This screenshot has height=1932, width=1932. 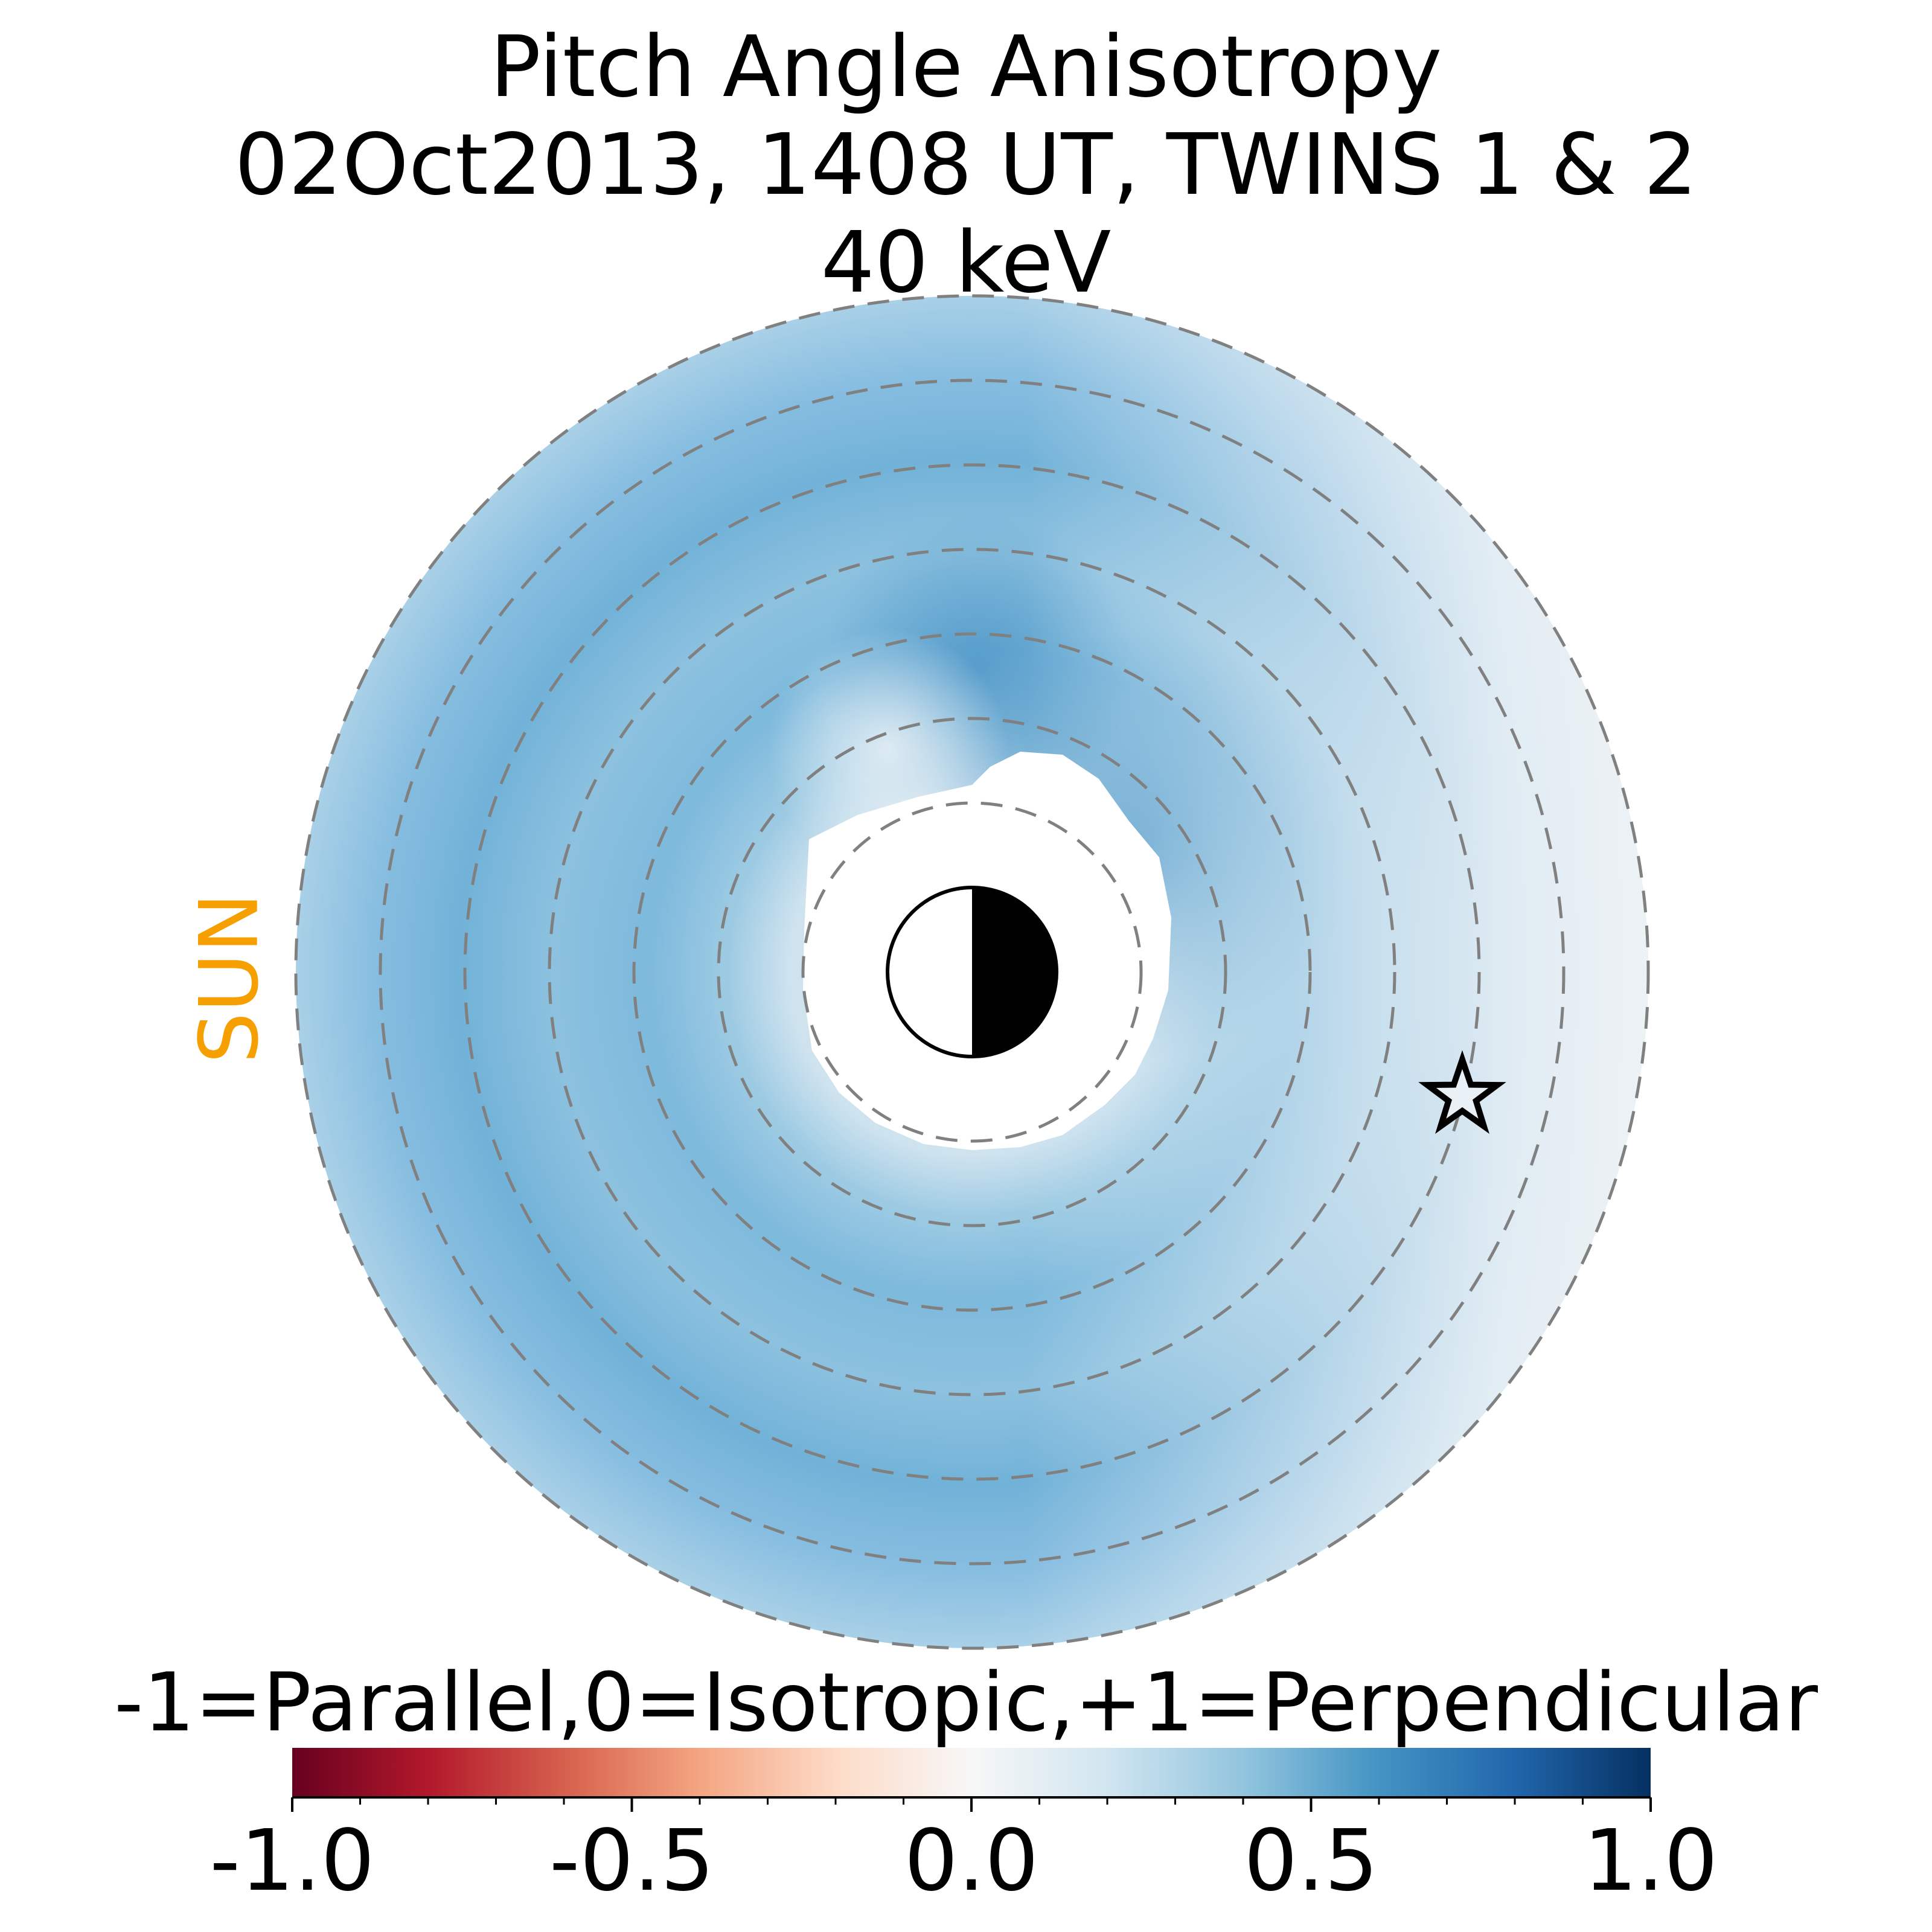 I want to click on colorbar-label: -1=Parallel,0=Isotropic,+1=Perpendicular, so click(x=966, y=1703).